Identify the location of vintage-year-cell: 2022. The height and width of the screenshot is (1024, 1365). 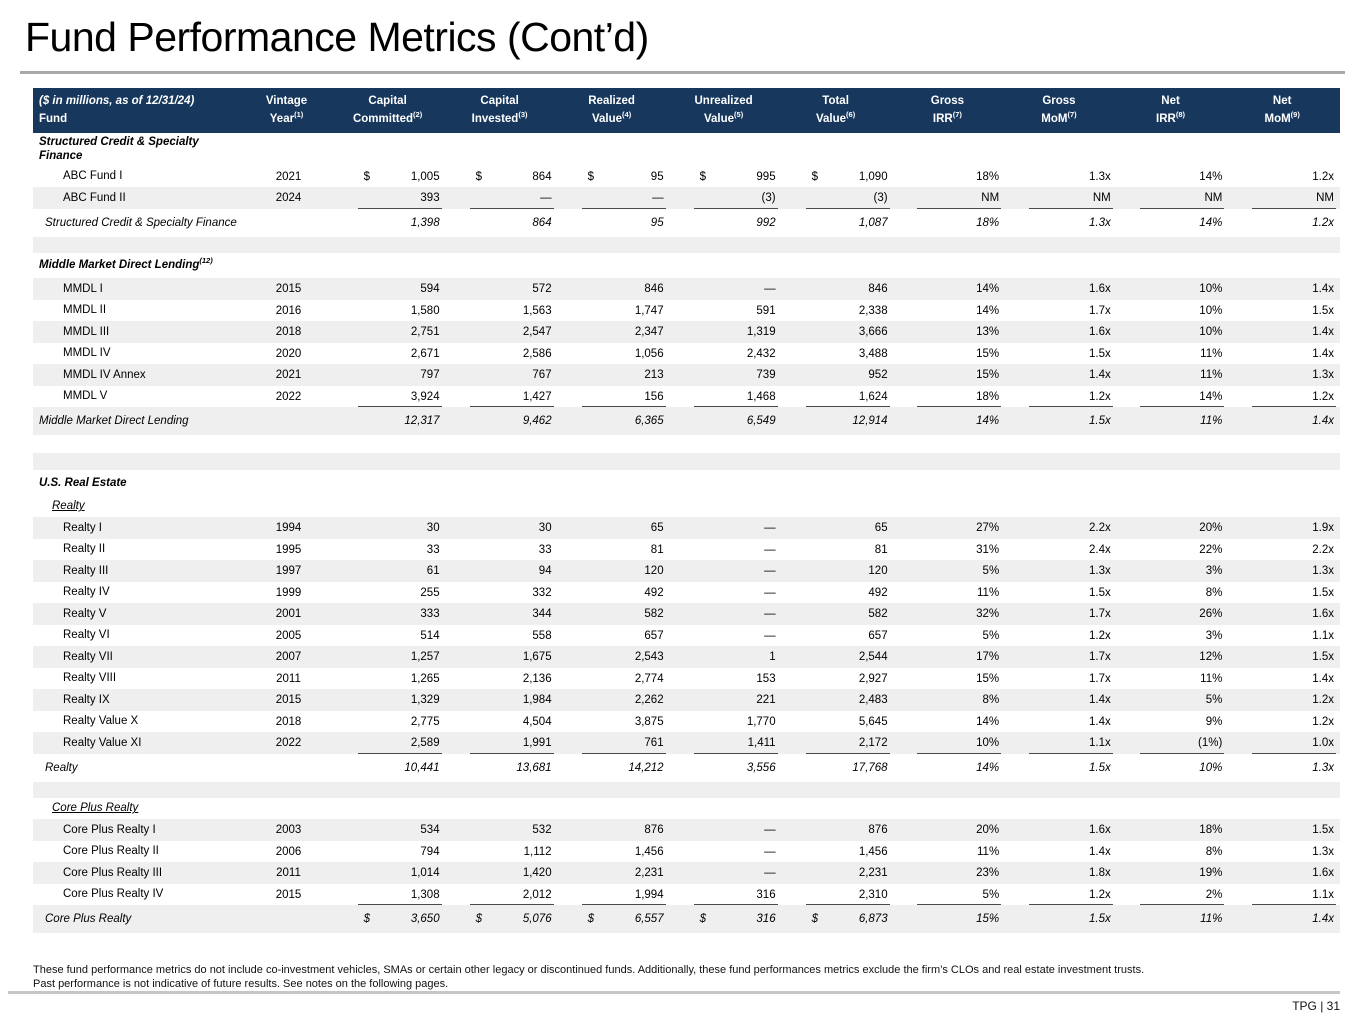
(288, 743).